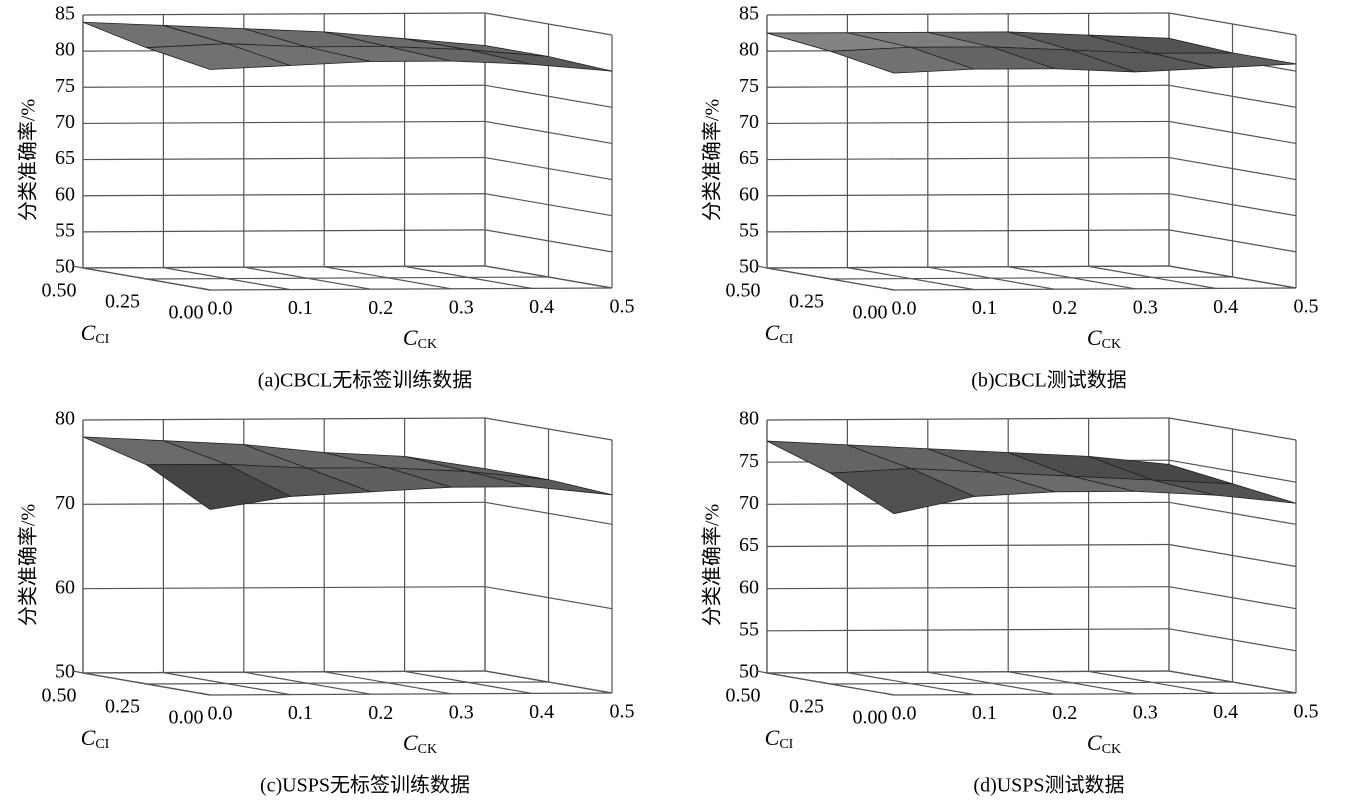  Describe the element at coordinates (65, 14) in the screenshot. I see `z-tick-label: 85` at that location.